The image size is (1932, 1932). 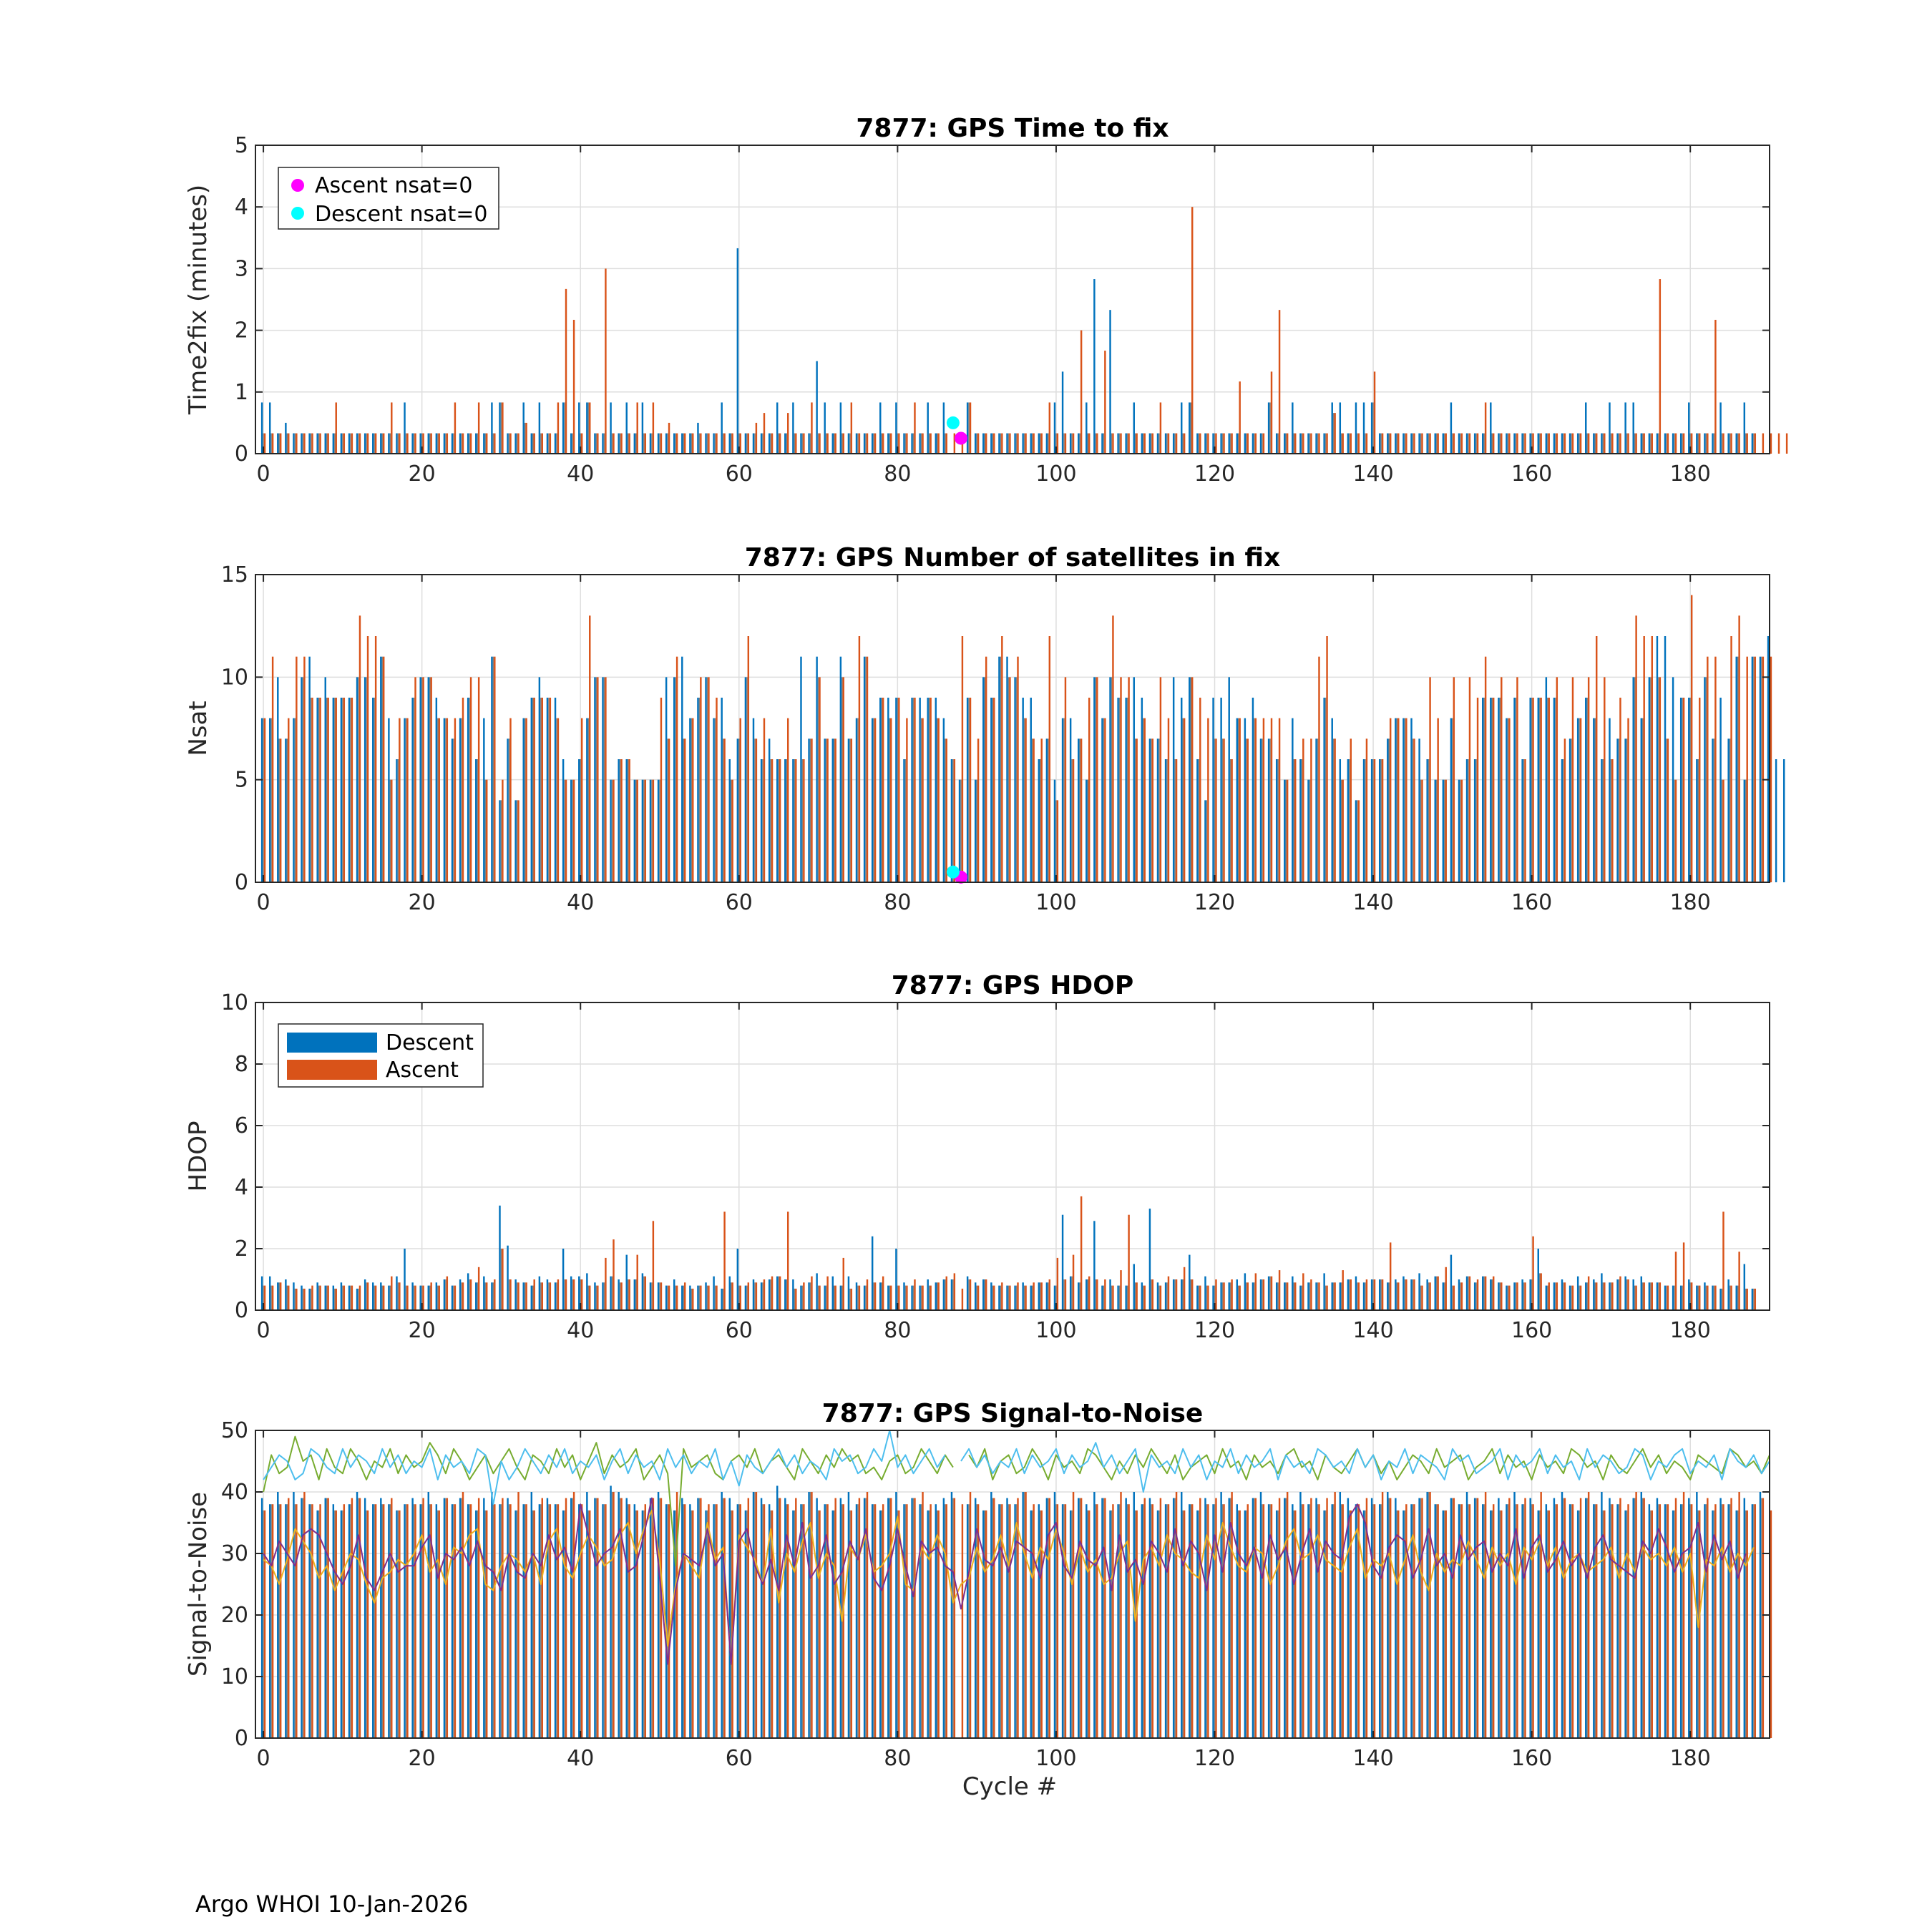 What do you see at coordinates (198, 300) in the screenshot?
I see `time-to-fix-ylabel: Time2fix (minutes)` at bounding box center [198, 300].